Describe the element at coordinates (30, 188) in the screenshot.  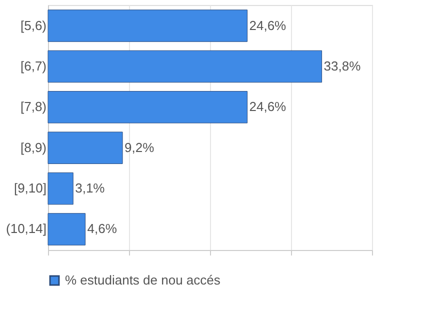
I see `y-tick-label: [9,10]` at that location.